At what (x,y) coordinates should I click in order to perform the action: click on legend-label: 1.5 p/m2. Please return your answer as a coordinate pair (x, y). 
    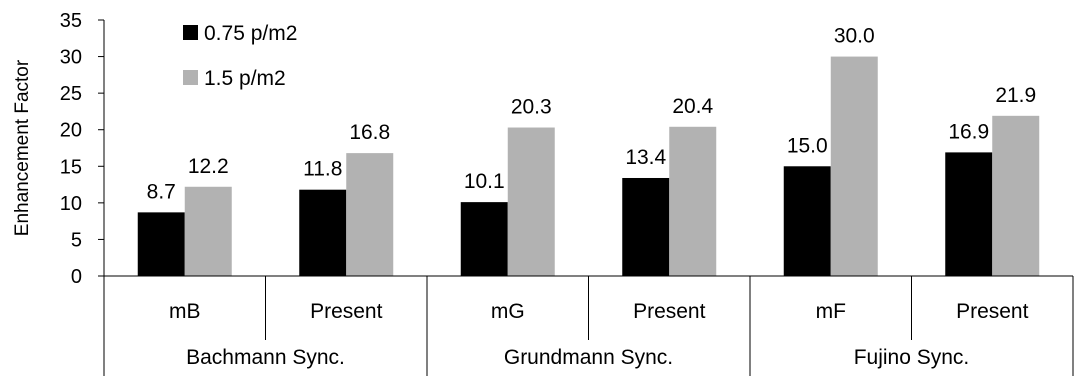
    Looking at the image, I should click on (245, 78).